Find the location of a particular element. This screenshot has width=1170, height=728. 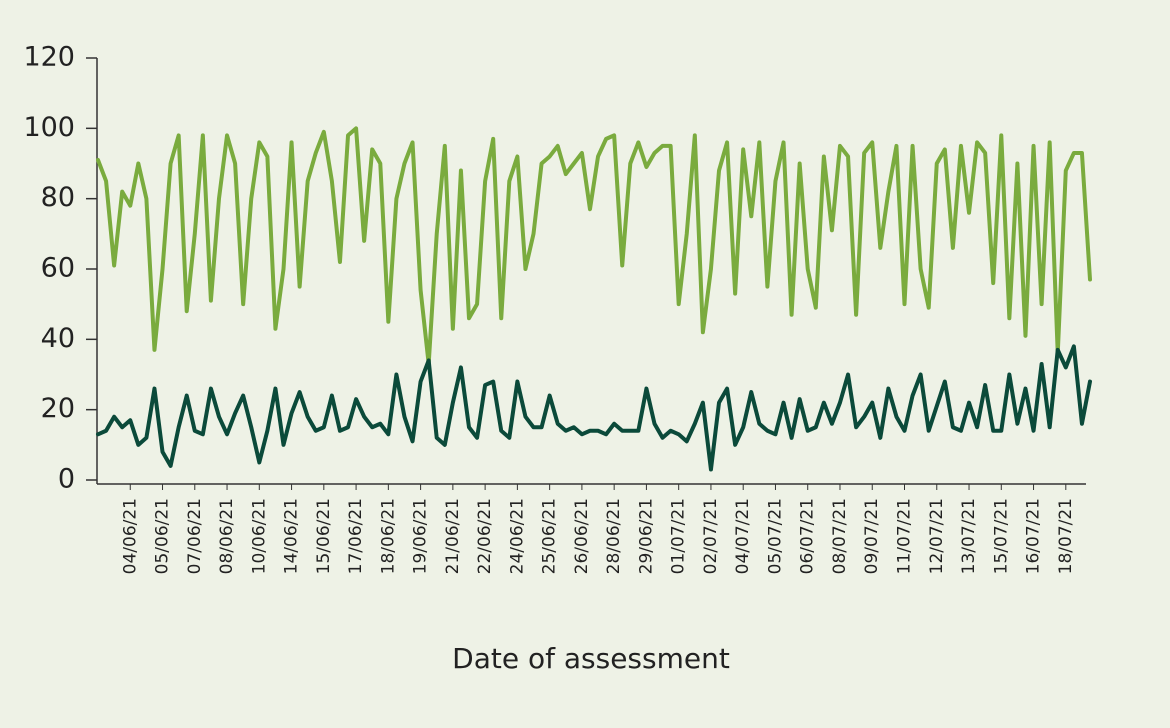

x-tick-label: 07/06/21 is located at coordinates (195, 536).